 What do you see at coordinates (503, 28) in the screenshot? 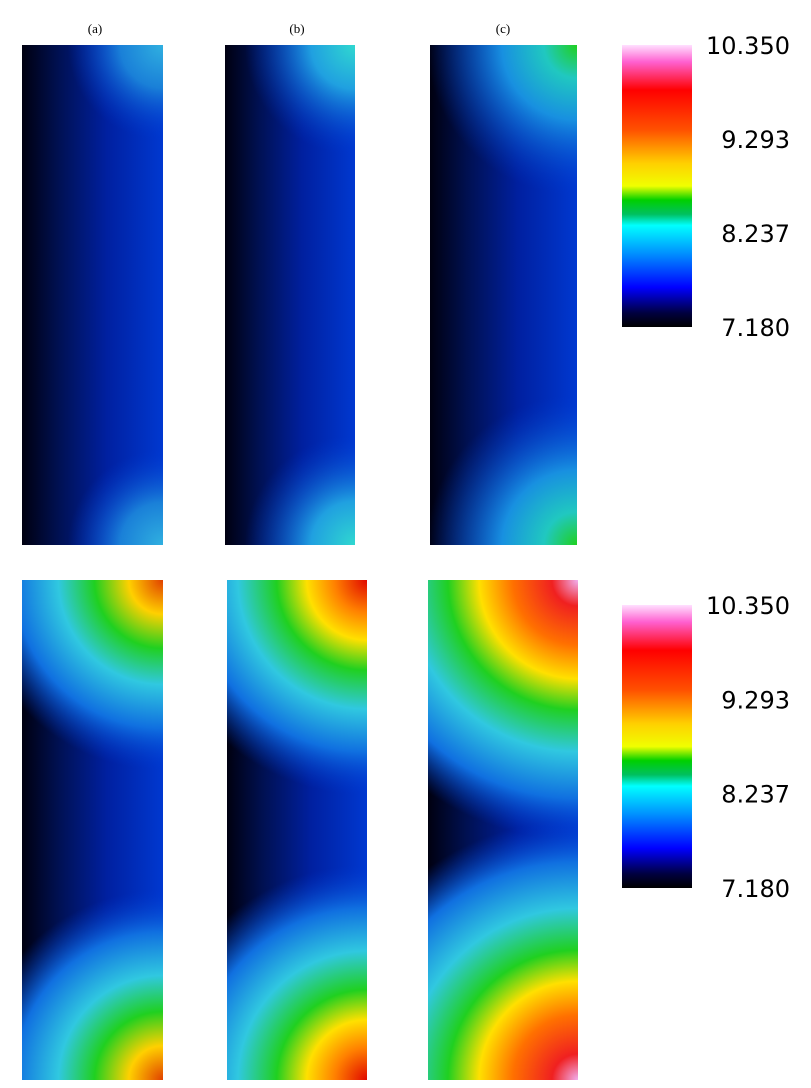
I see `panel-label: (c)` at bounding box center [503, 28].